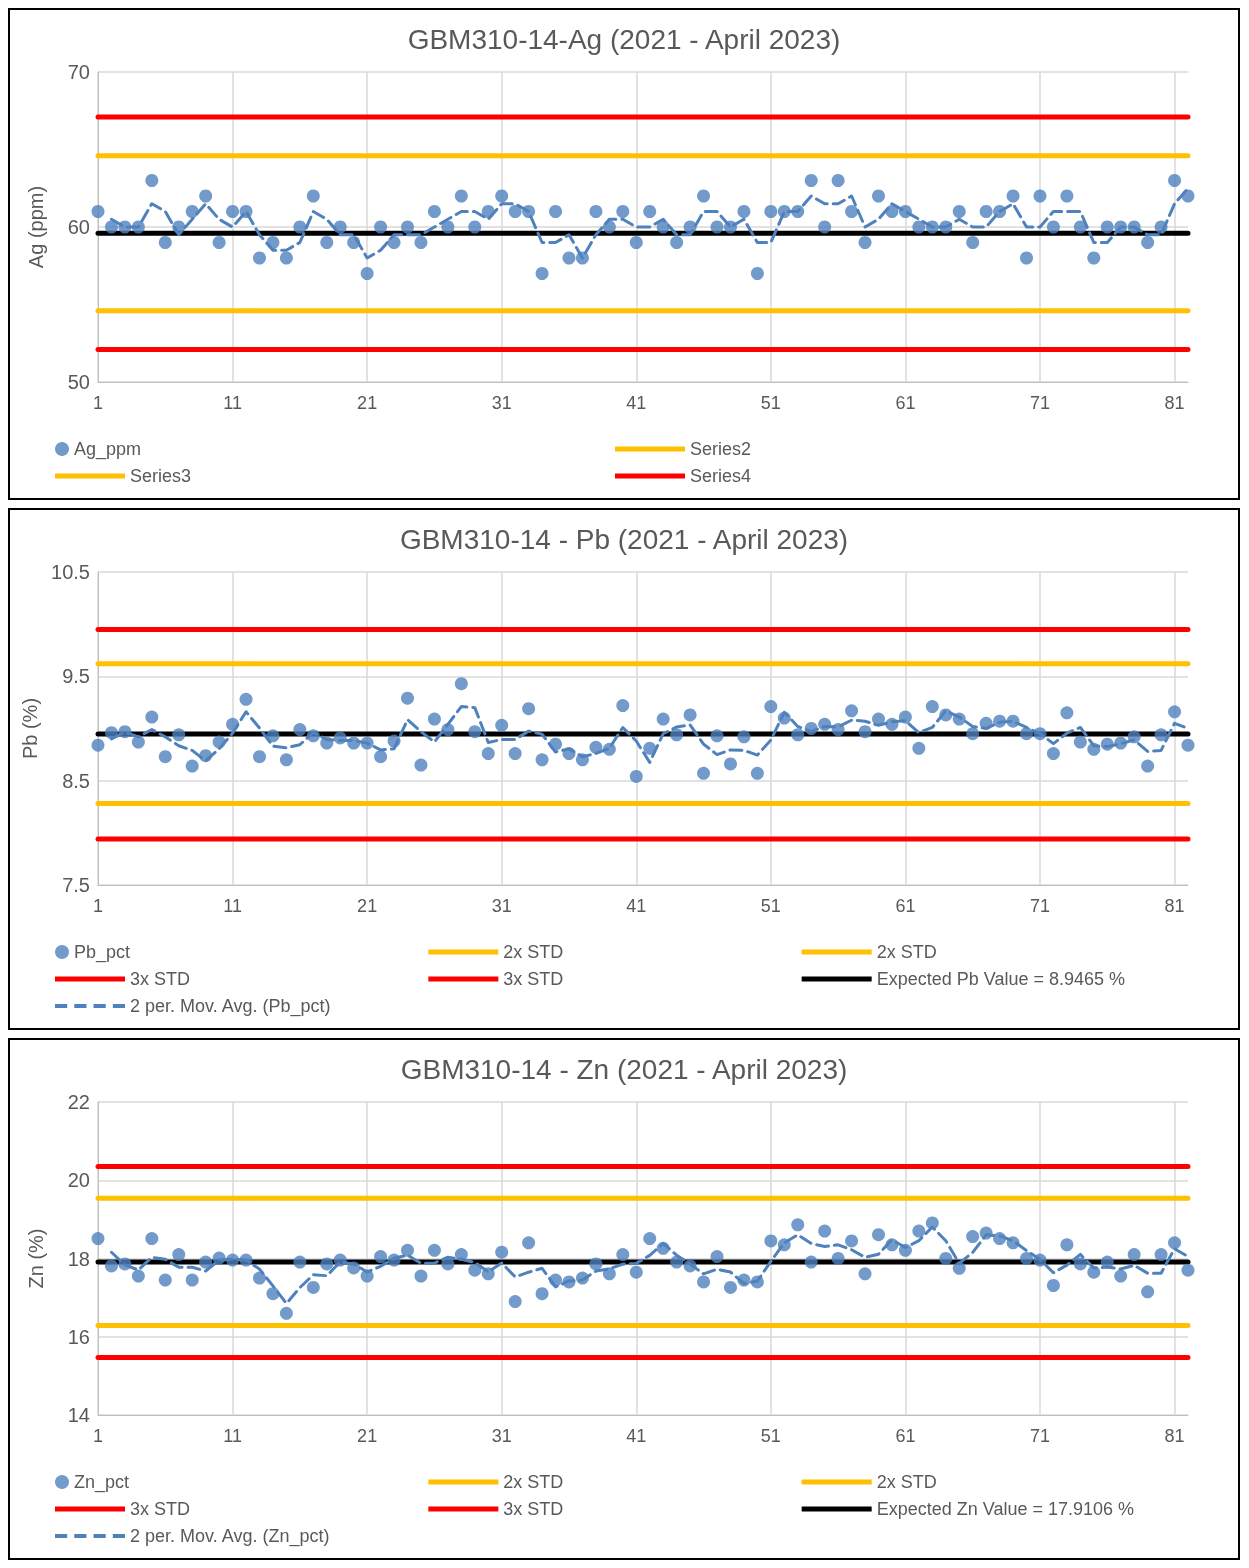 This screenshot has width=1249, height=1568. What do you see at coordinates (721, 449) in the screenshot?
I see `legend-label: Series2` at bounding box center [721, 449].